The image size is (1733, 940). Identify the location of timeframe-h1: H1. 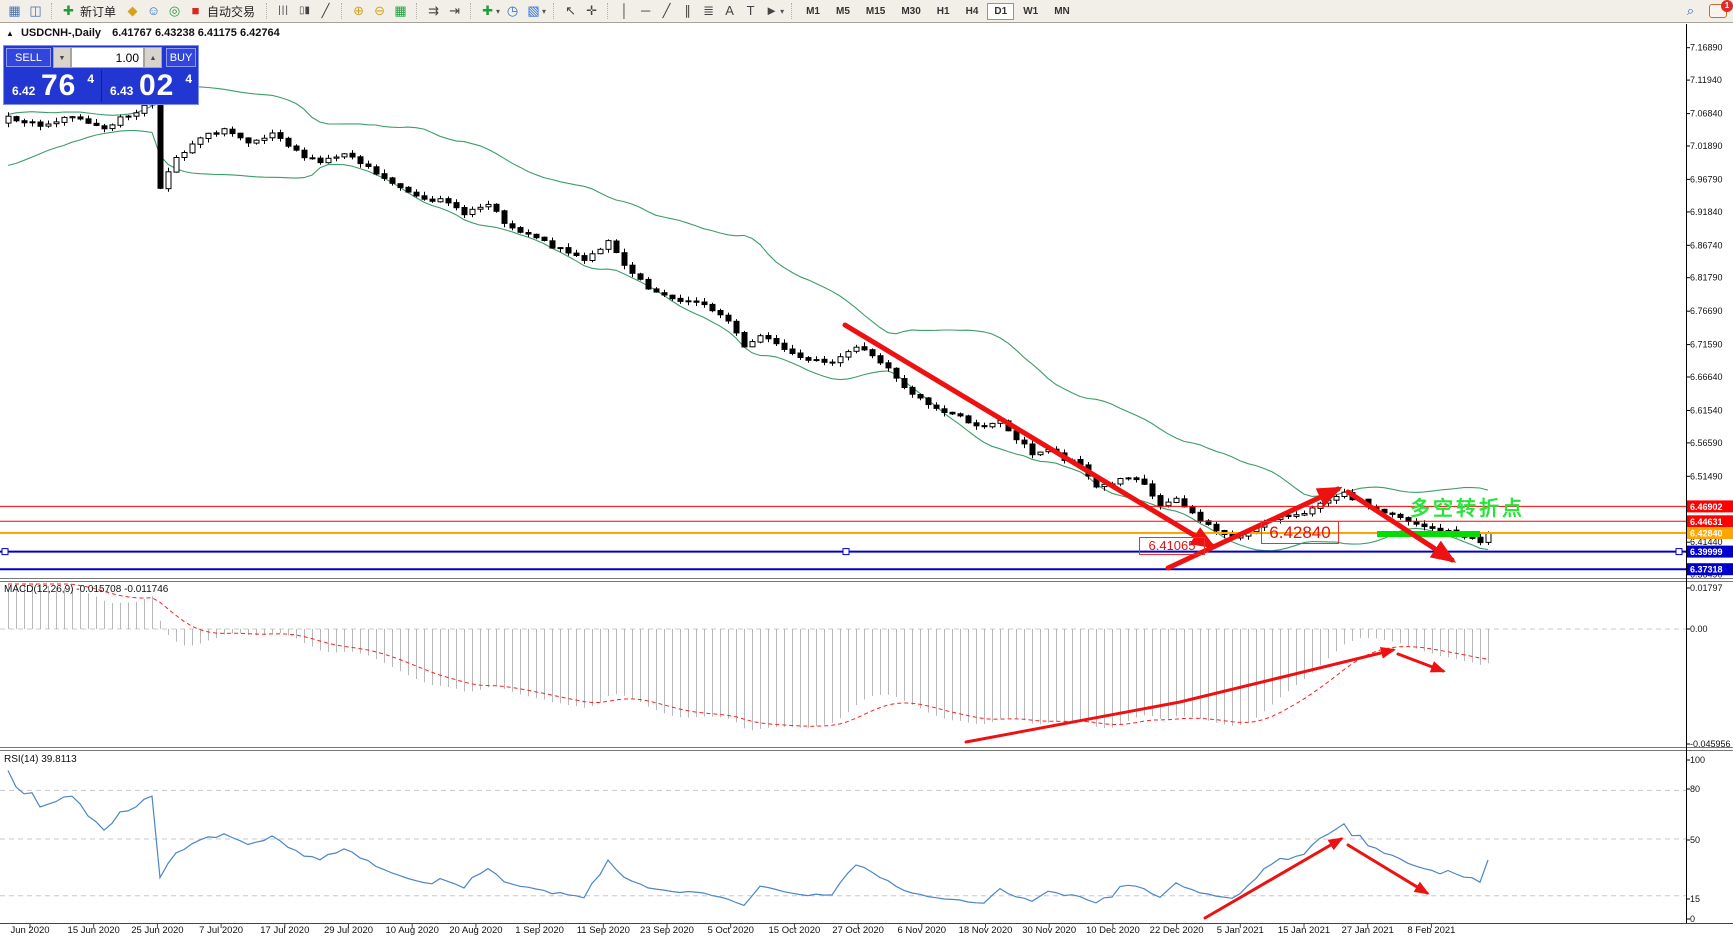
(943, 11).